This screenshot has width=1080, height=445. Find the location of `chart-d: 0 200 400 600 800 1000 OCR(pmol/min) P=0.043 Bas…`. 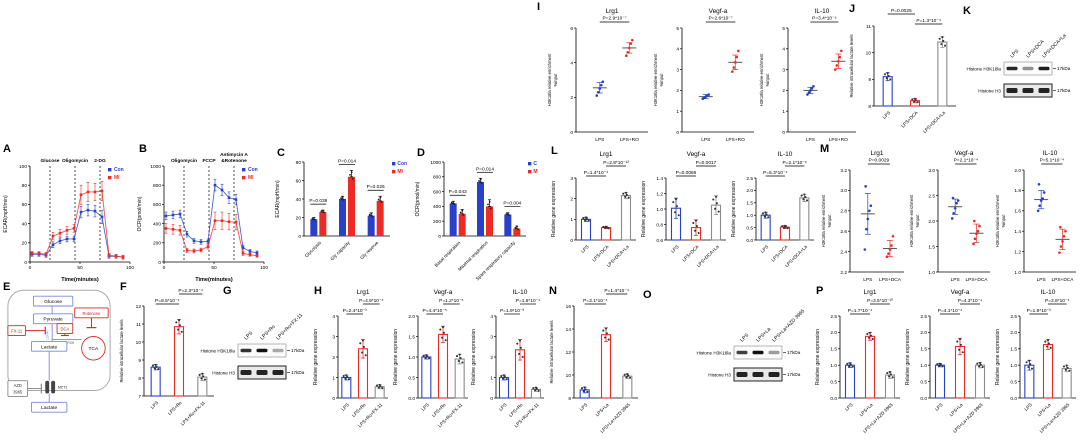

chart-d: 0 200 400 600 800 1000 OCR(pmol/min) P=0.043 Bas… is located at coordinates (476, 221).